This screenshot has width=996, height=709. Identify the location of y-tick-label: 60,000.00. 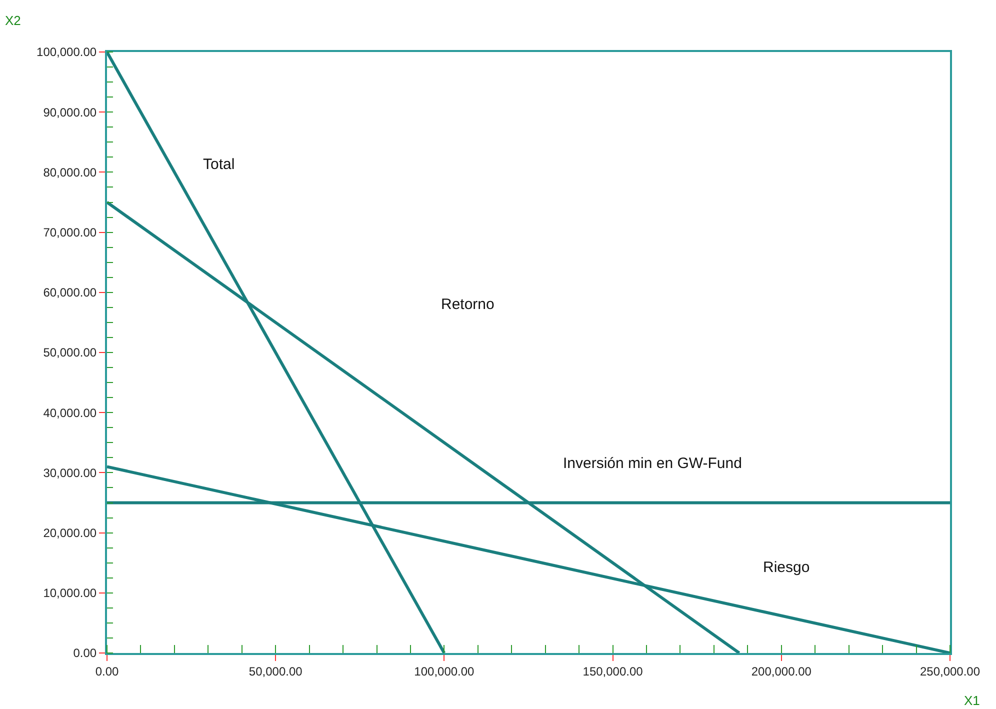
(70, 293).